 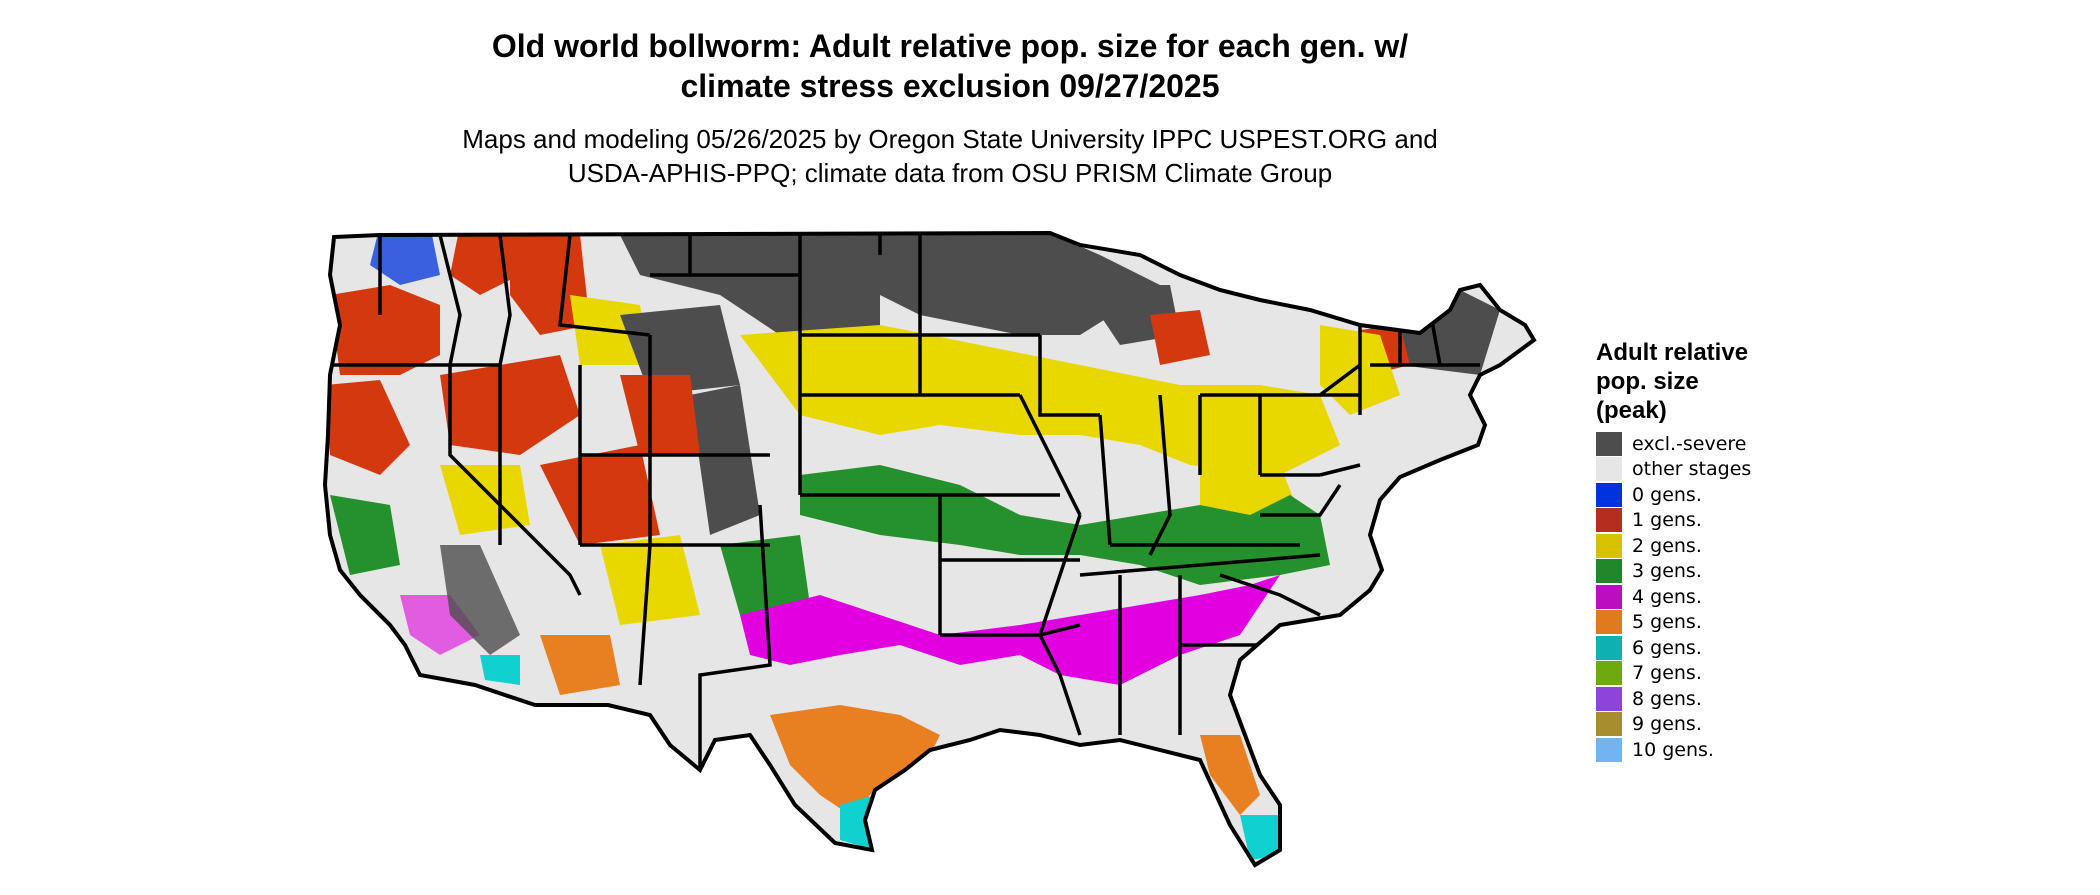 What do you see at coordinates (1667, 673) in the screenshot?
I see `legend-label: 7 gens.` at bounding box center [1667, 673].